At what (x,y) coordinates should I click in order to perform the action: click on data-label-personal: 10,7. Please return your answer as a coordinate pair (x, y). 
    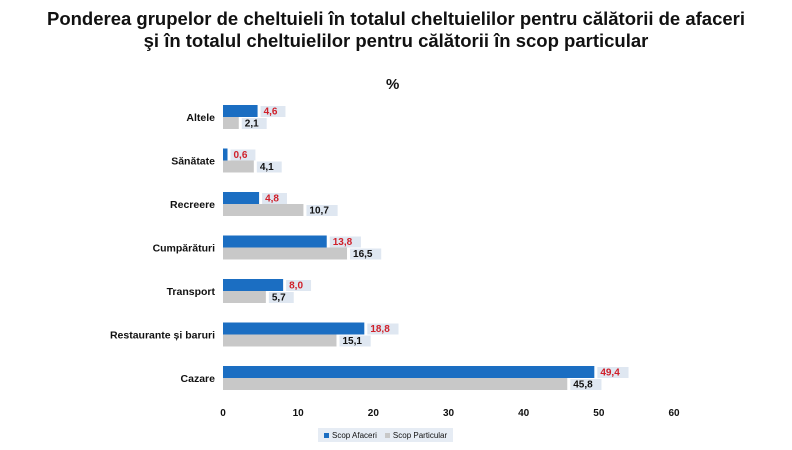
    Looking at the image, I should click on (319, 211).